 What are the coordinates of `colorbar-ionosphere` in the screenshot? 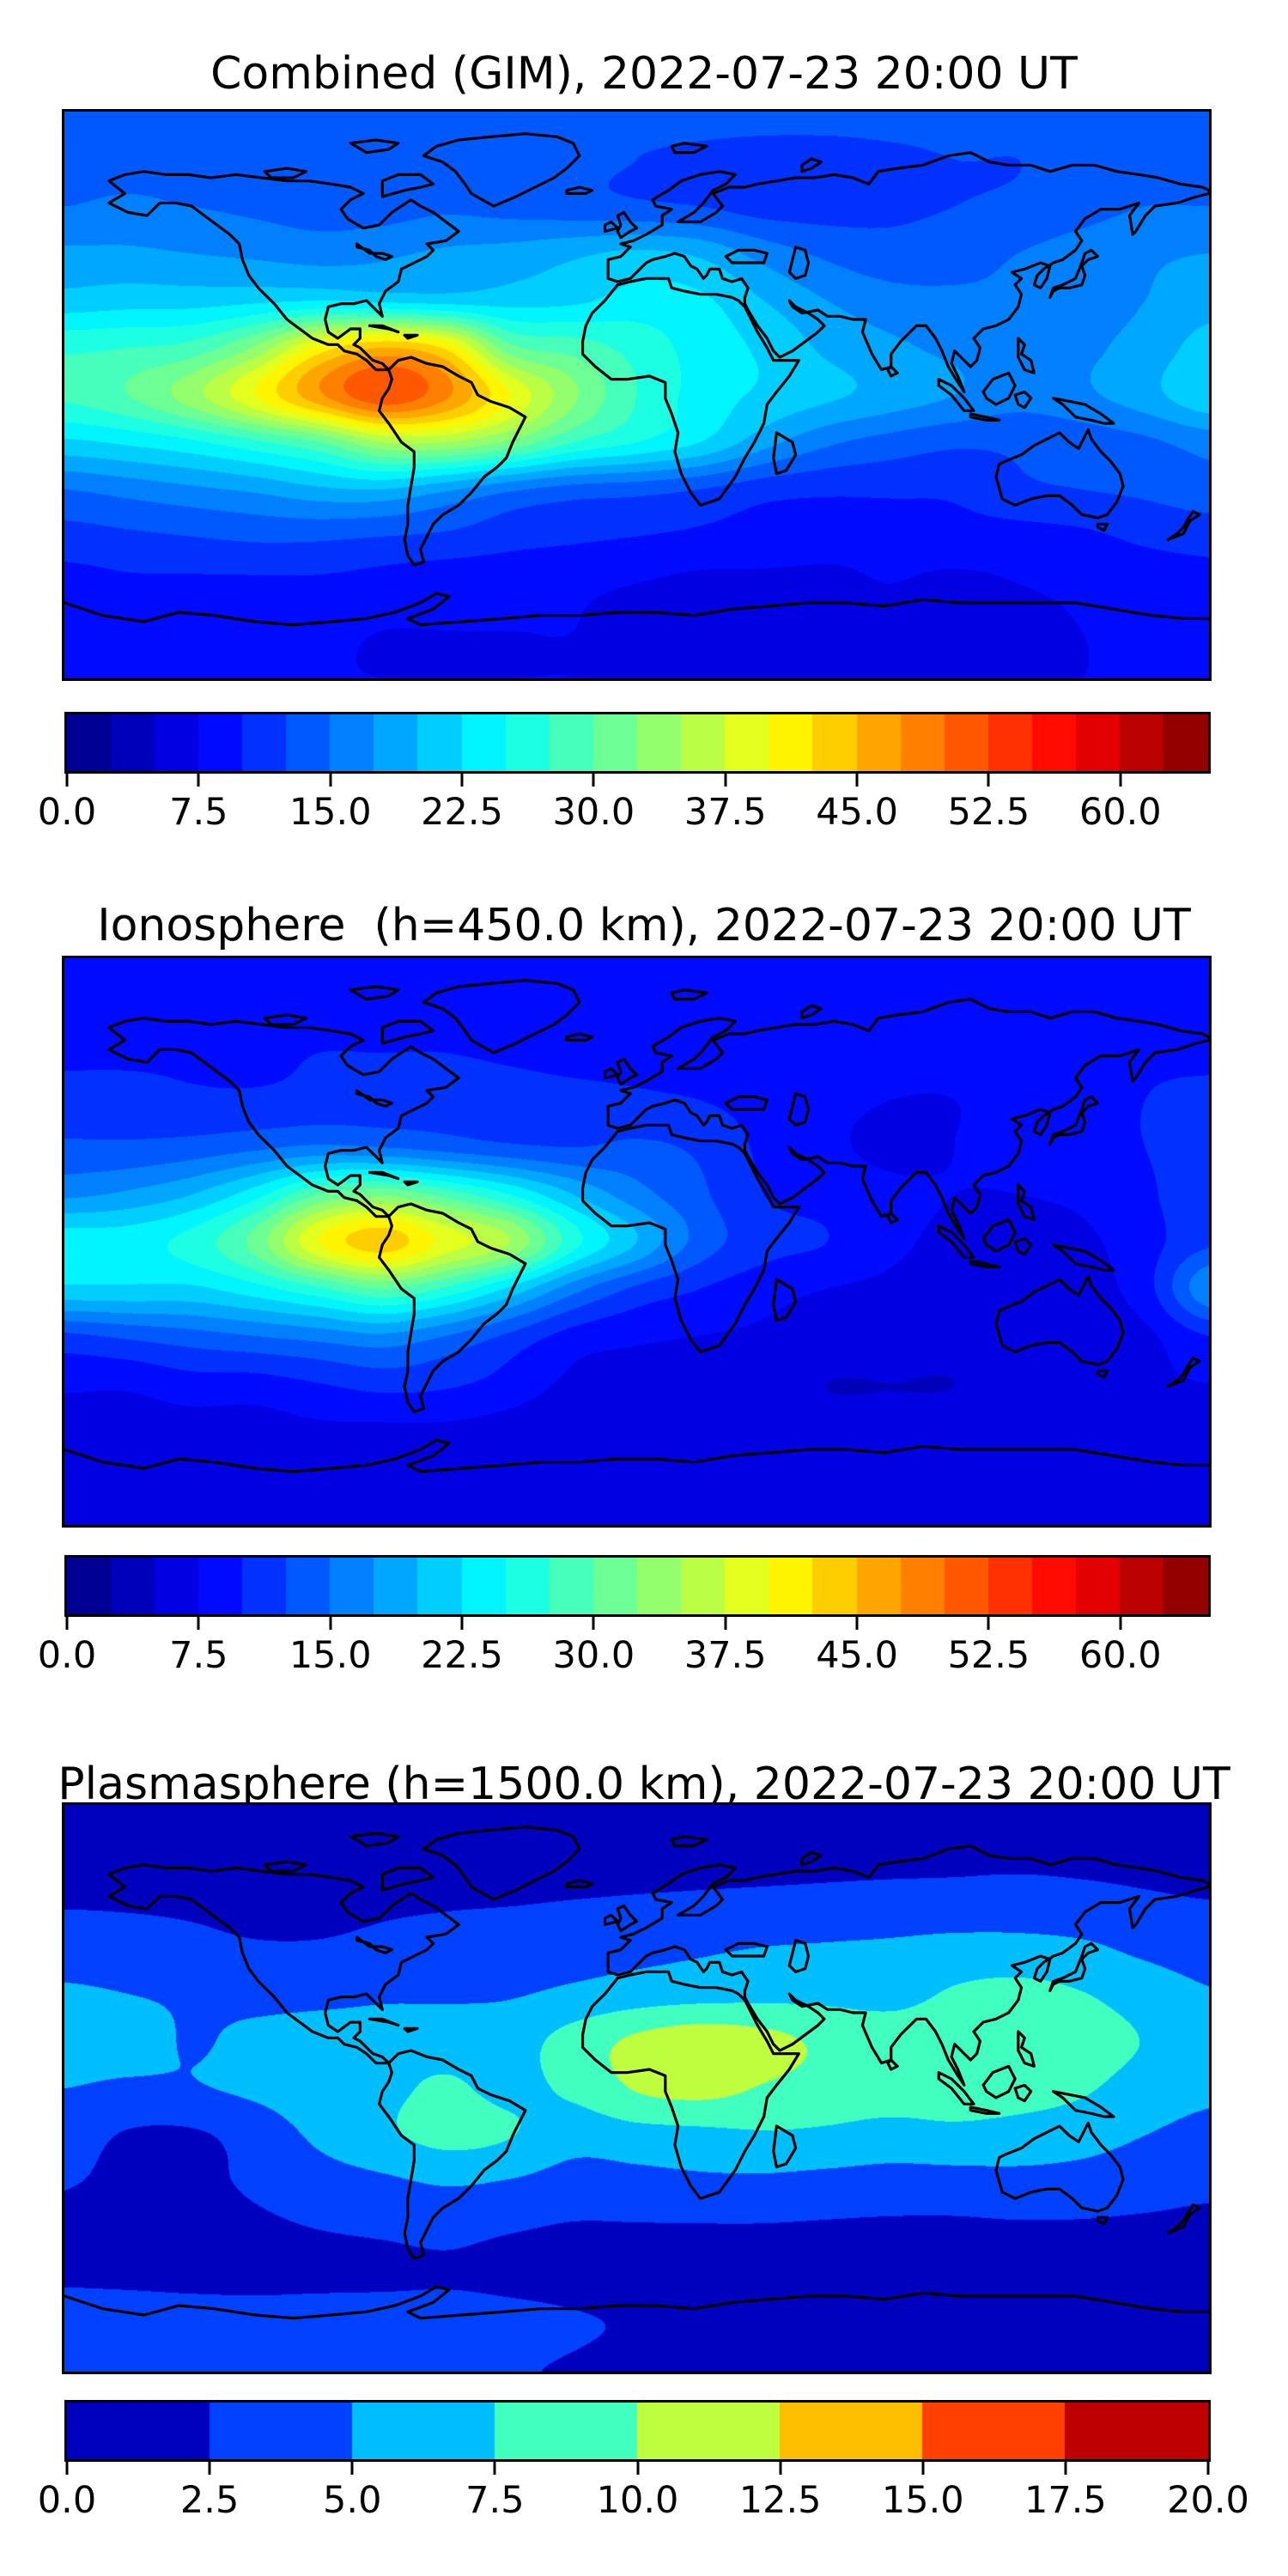 It's located at (638, 1586).